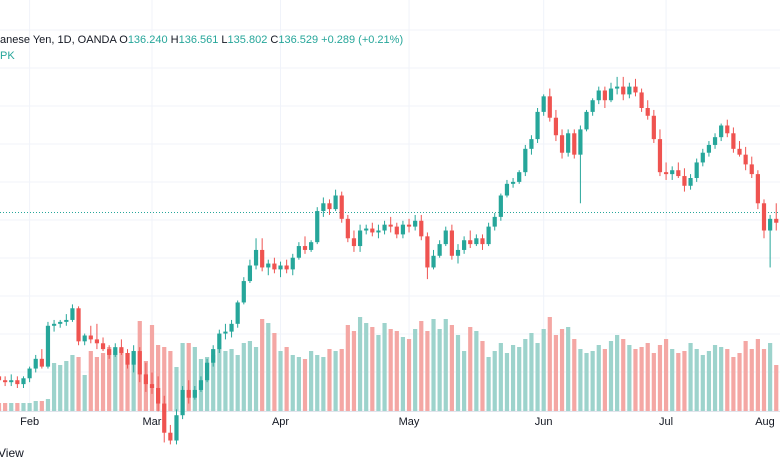 The height and width of the screenshot is (475, 780). What do you see at coordinates (174, 40) in the screenshot?
I see `high-key: H` at bounding box center [174, 40].